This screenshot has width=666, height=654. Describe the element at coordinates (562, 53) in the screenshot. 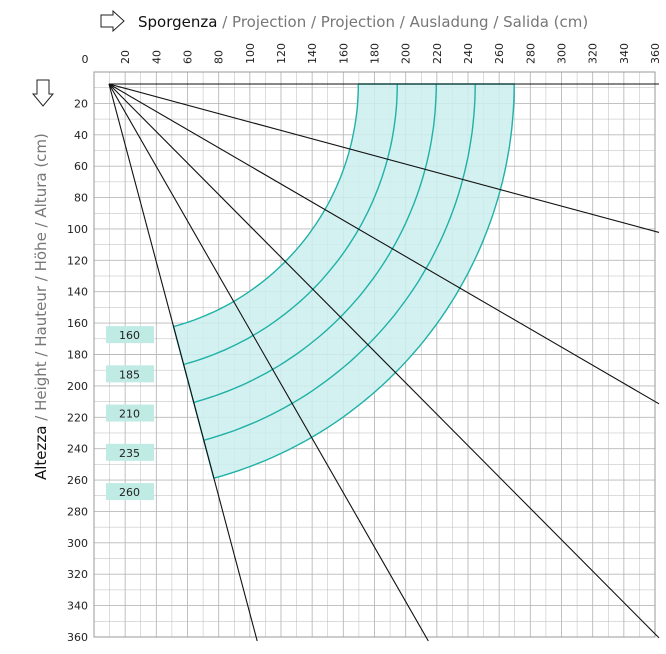

I see `x-tick-label: 300` at that location.